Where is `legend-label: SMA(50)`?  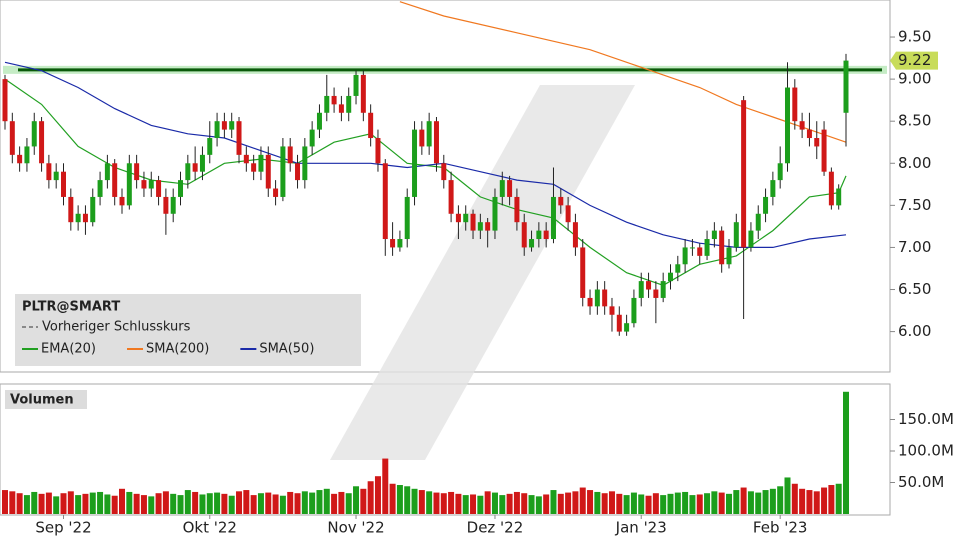
legend-label: SMA(50) is located at coordinates (286, 349).